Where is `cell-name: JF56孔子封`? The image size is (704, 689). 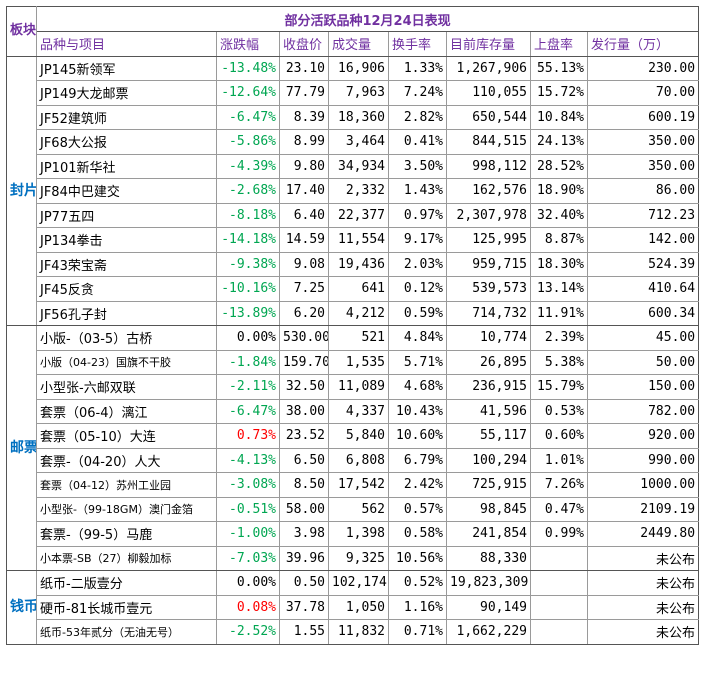
cell-name: JF56孔子封 is located at coordinates (126, 313).